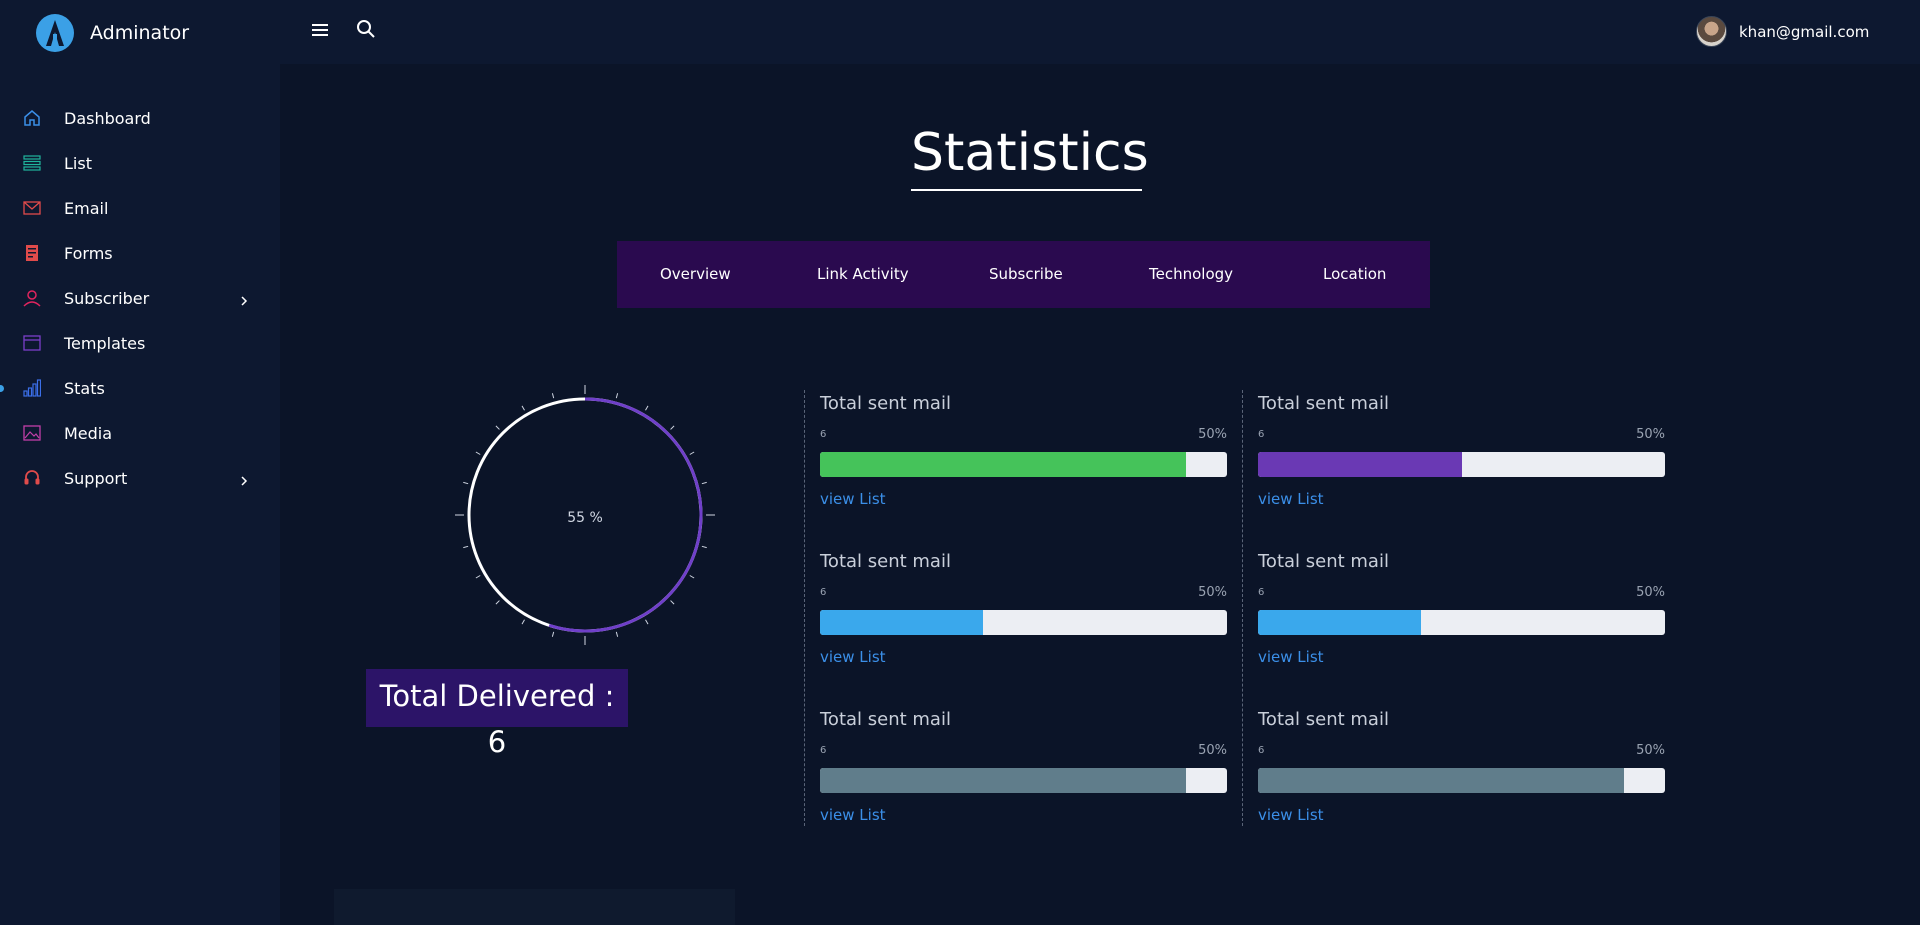  Describe the element at coordinates (32, 163) in the screenshot. I see `list-icon` at that location.